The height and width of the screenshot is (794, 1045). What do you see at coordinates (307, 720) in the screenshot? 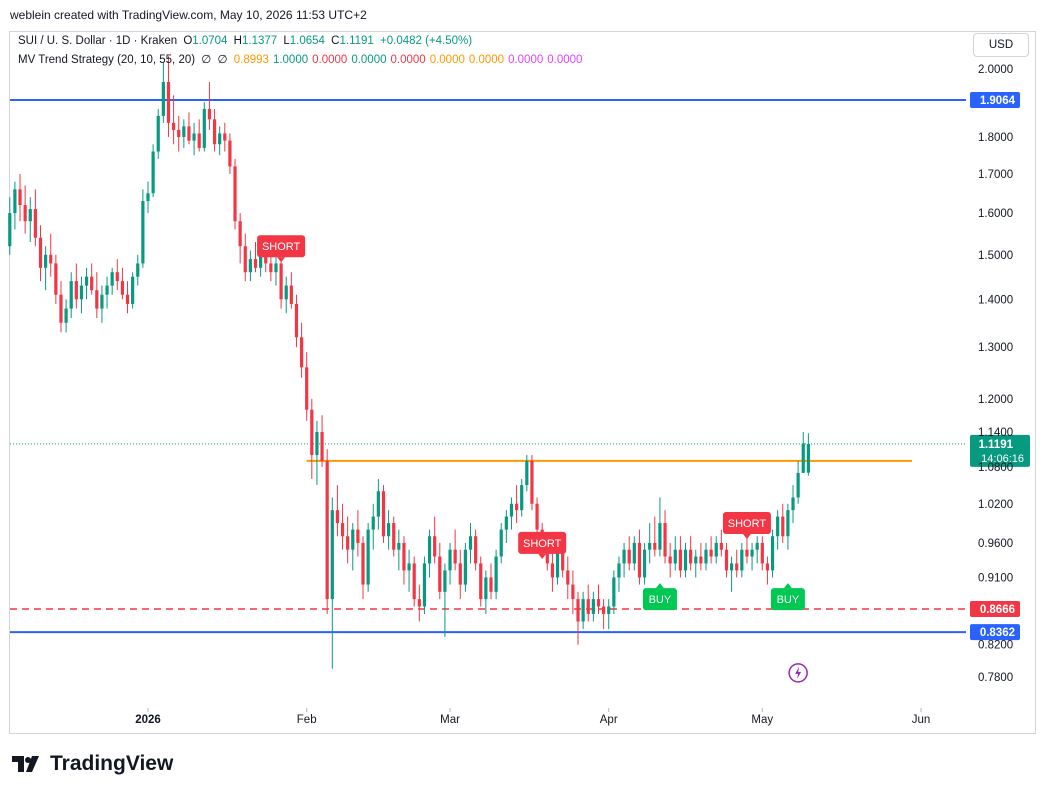
I see `x-tick-label: Feb` at bounding box center [307, 720].